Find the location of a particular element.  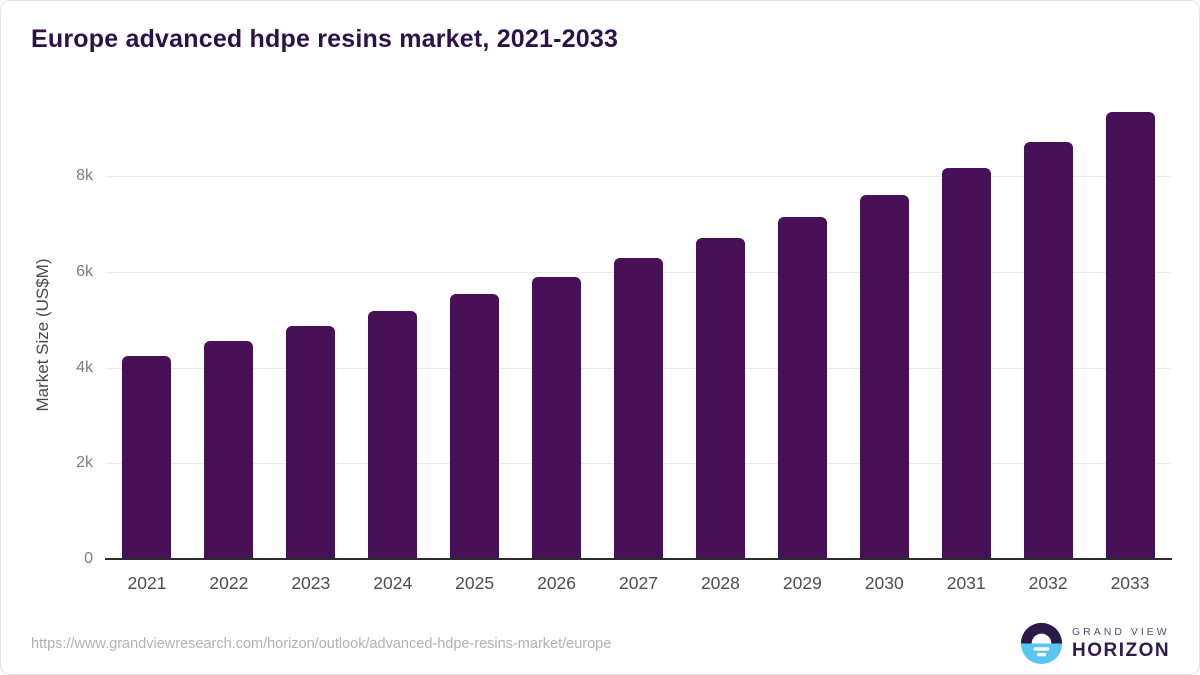

bar-2025 is located at coordinates (475, 426).